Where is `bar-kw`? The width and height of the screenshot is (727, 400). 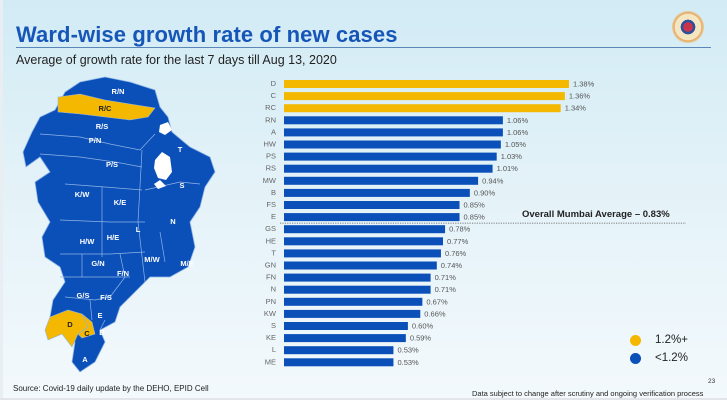
bar-kw is located at coordinates (352, 313).